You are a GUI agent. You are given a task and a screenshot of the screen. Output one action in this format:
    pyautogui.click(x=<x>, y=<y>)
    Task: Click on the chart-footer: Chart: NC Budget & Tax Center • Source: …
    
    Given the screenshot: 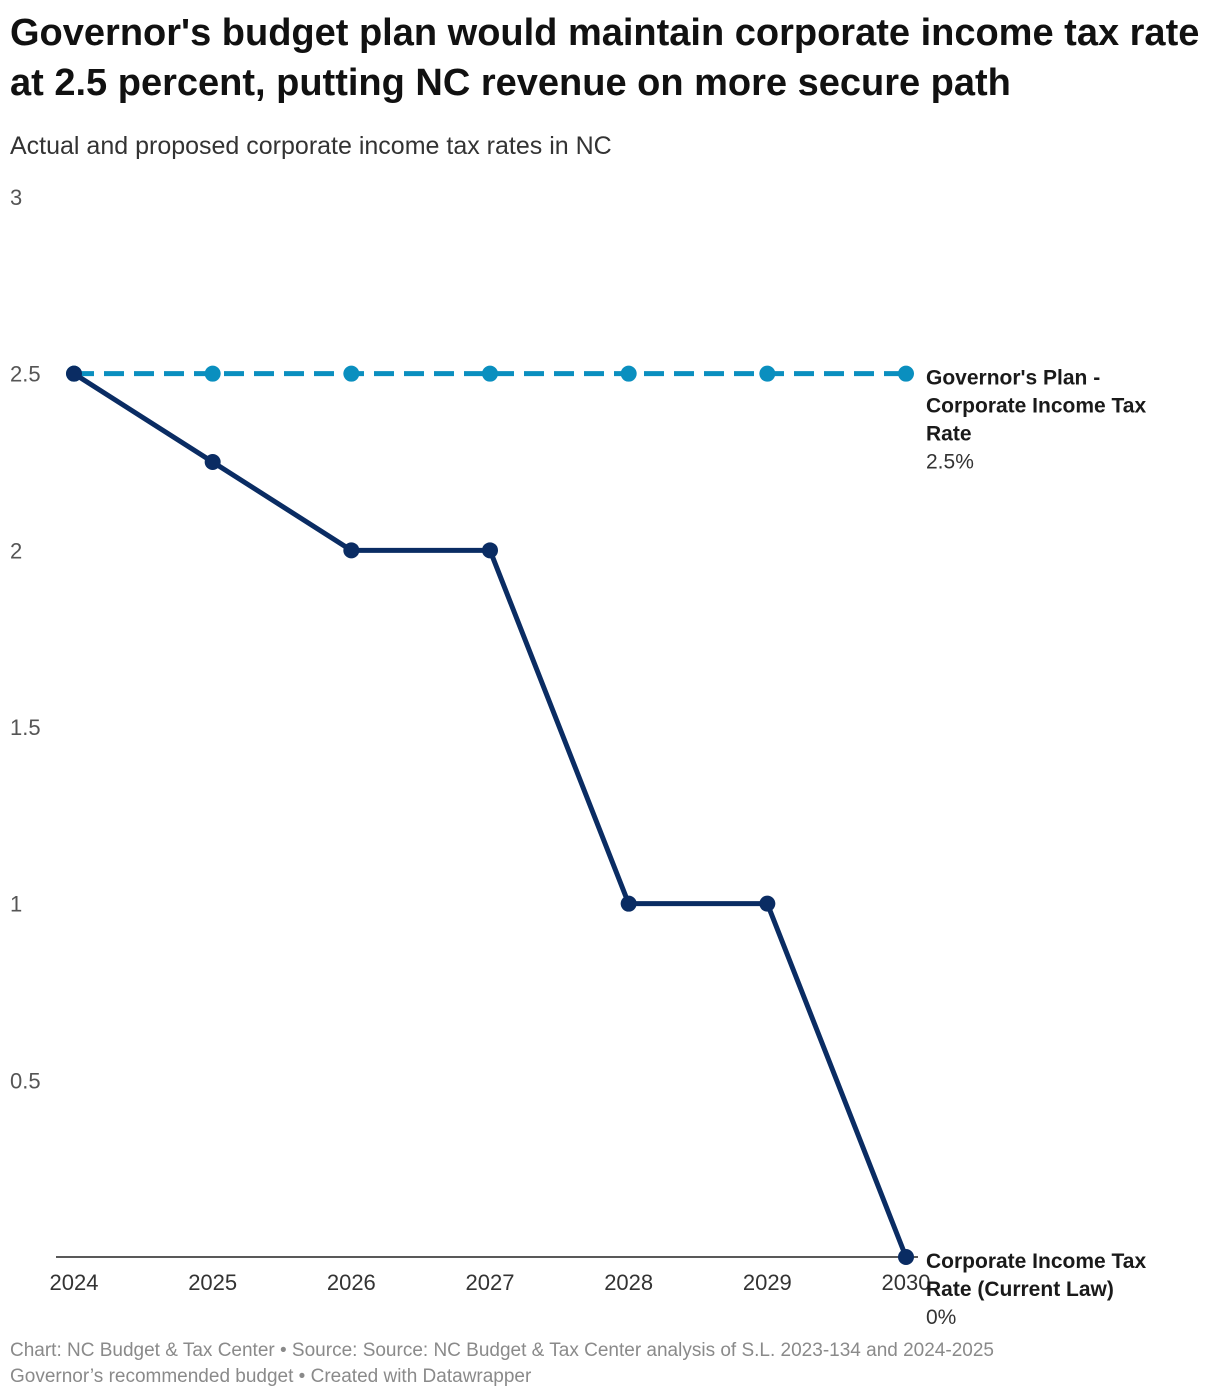 What is the action you would take?
    pyautogui.click(x=610, y=1364)
    